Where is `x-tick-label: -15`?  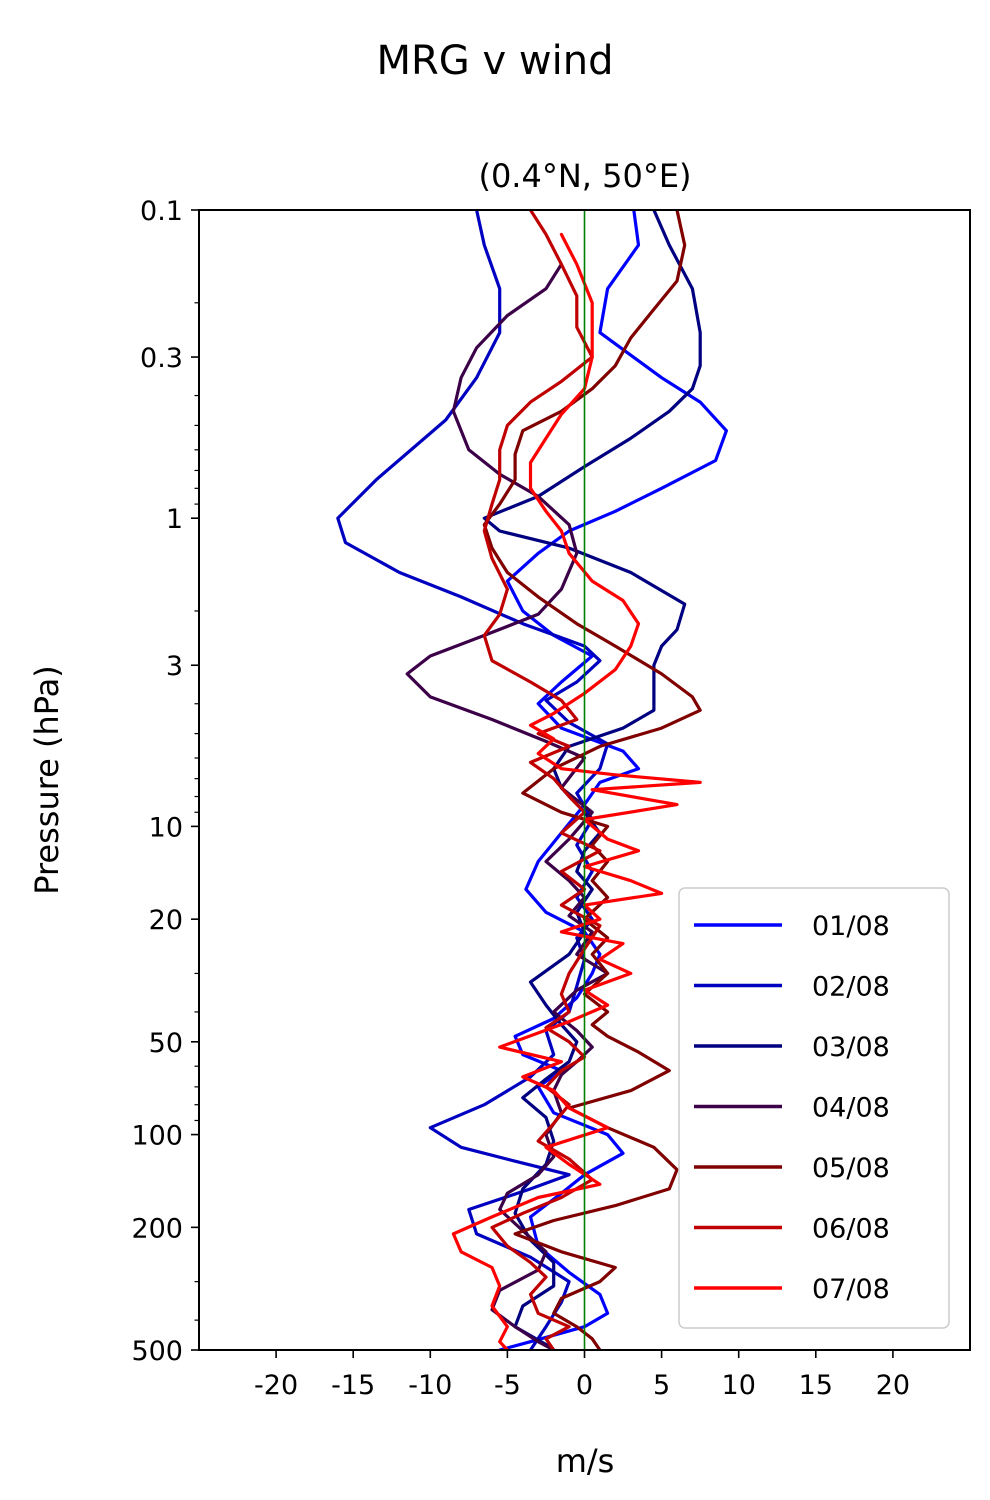 x-tick-label: -15 is located at coordinates (353, 1385).